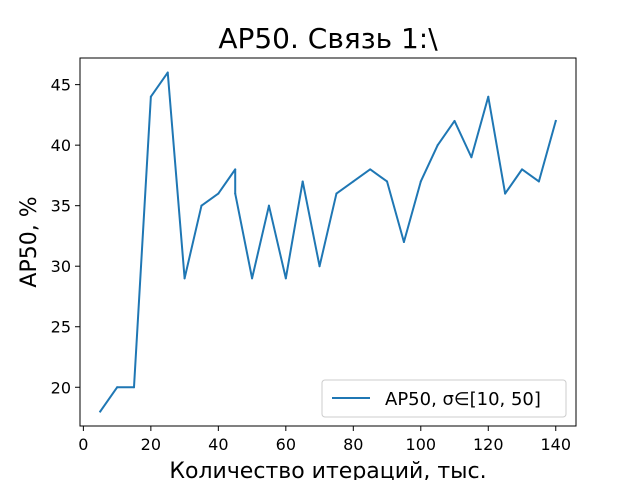 This screenshot has height=480, width=640. What do you see at coordinates (555, 444) in the screenshot?
I see `x-tick-label: 140` at bounding box center [555, 444].